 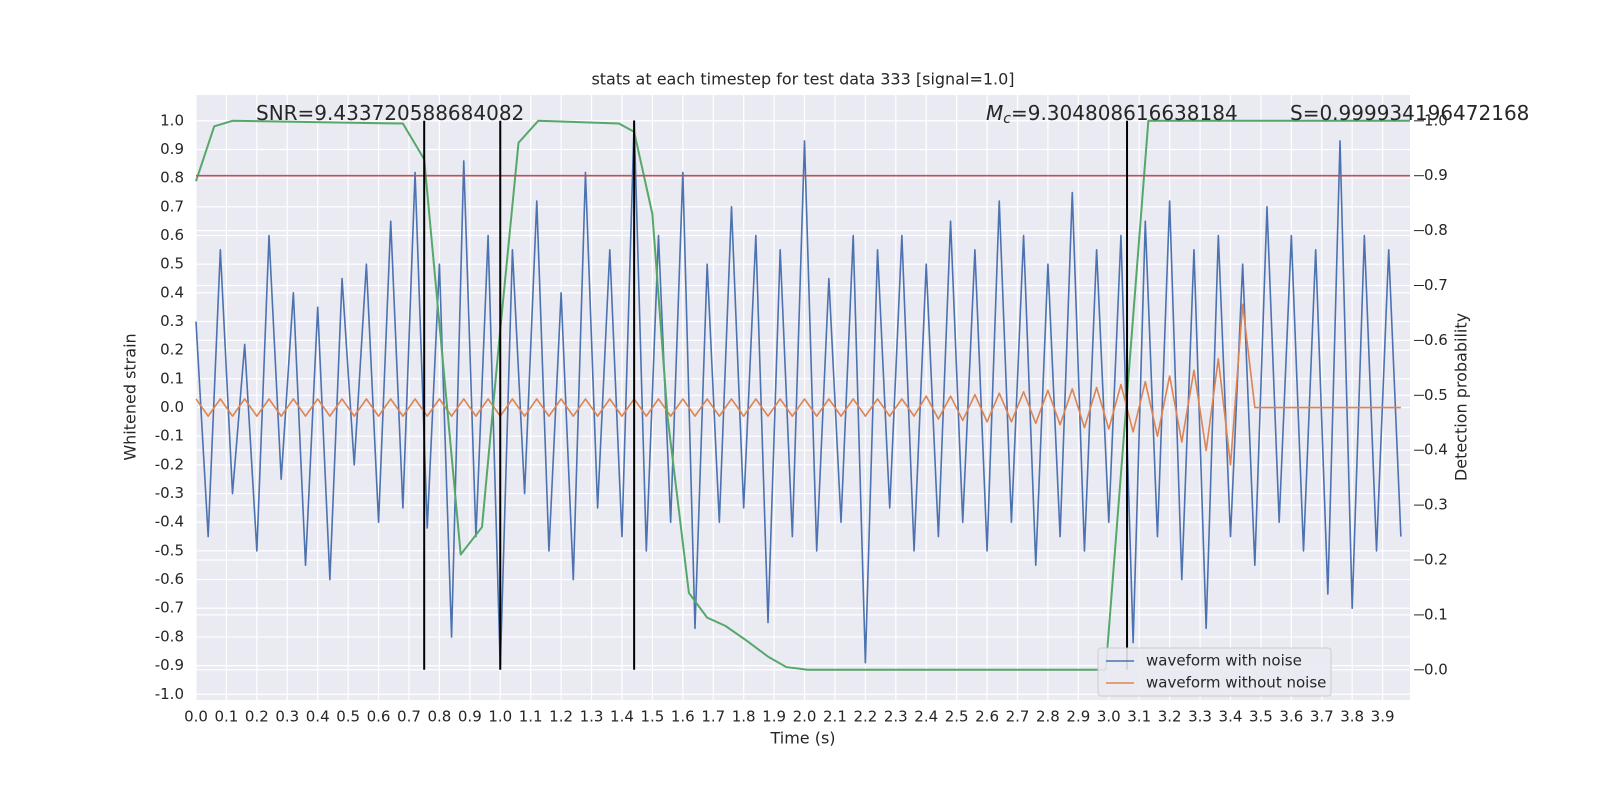 I want to click on annotation-text: =9.304808616638184, so click(x=1124, y=113).